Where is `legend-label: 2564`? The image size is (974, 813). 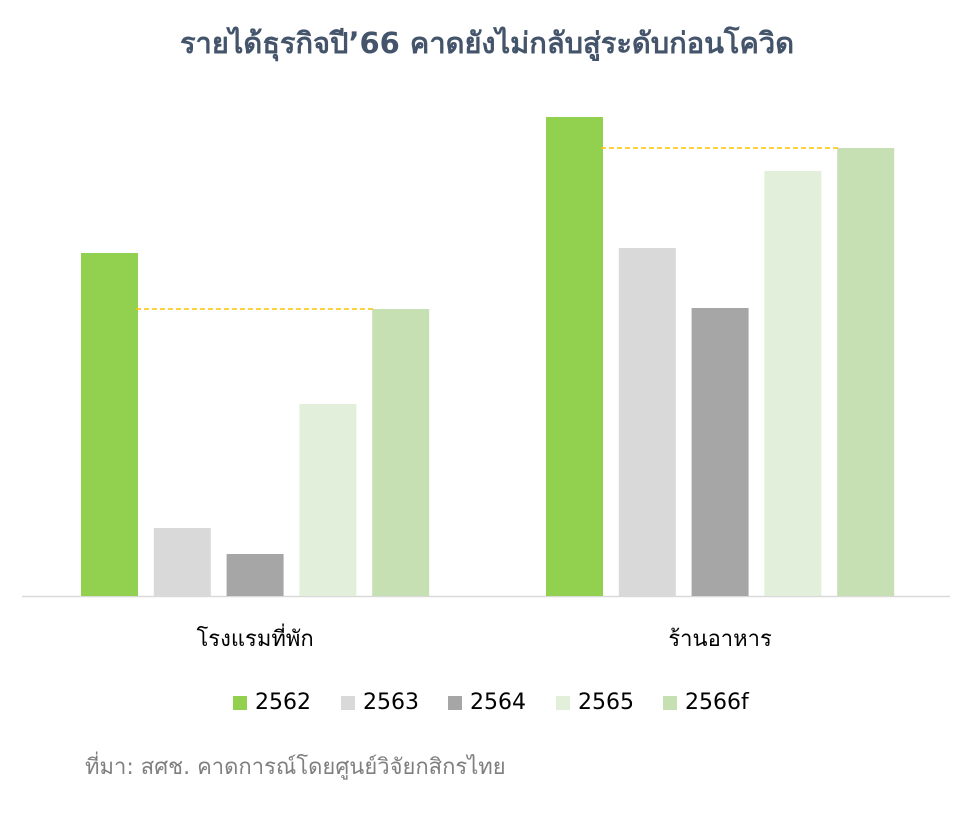
legend-label: 2564 is located at coordinates (498, 702).